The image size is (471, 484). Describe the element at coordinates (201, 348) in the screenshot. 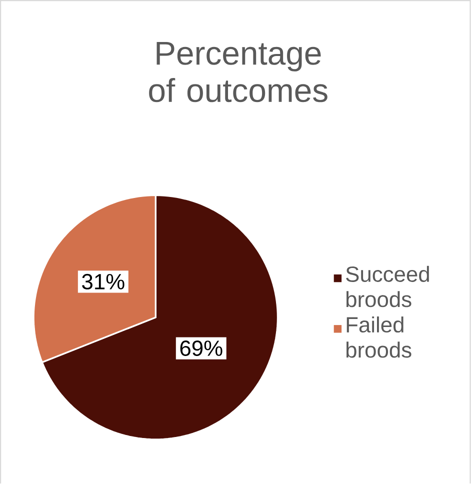

I see `data-label: 69%` at that location.